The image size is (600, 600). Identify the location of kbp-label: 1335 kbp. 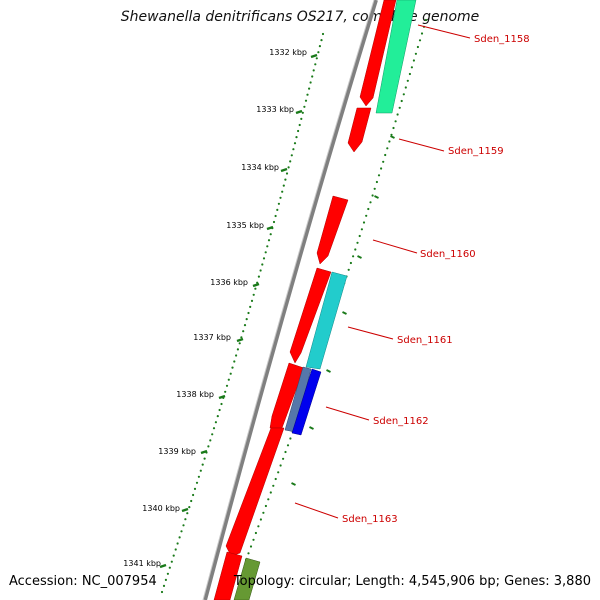
(245, 225).